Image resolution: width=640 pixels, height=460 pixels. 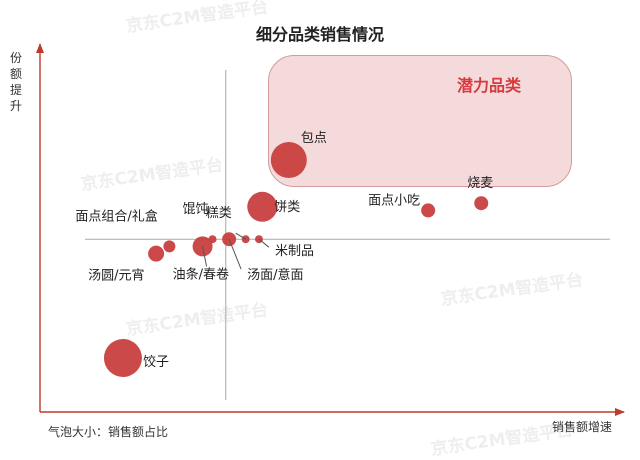 I want to click on bubble-label: 饼类, so click(x=287, y=207).